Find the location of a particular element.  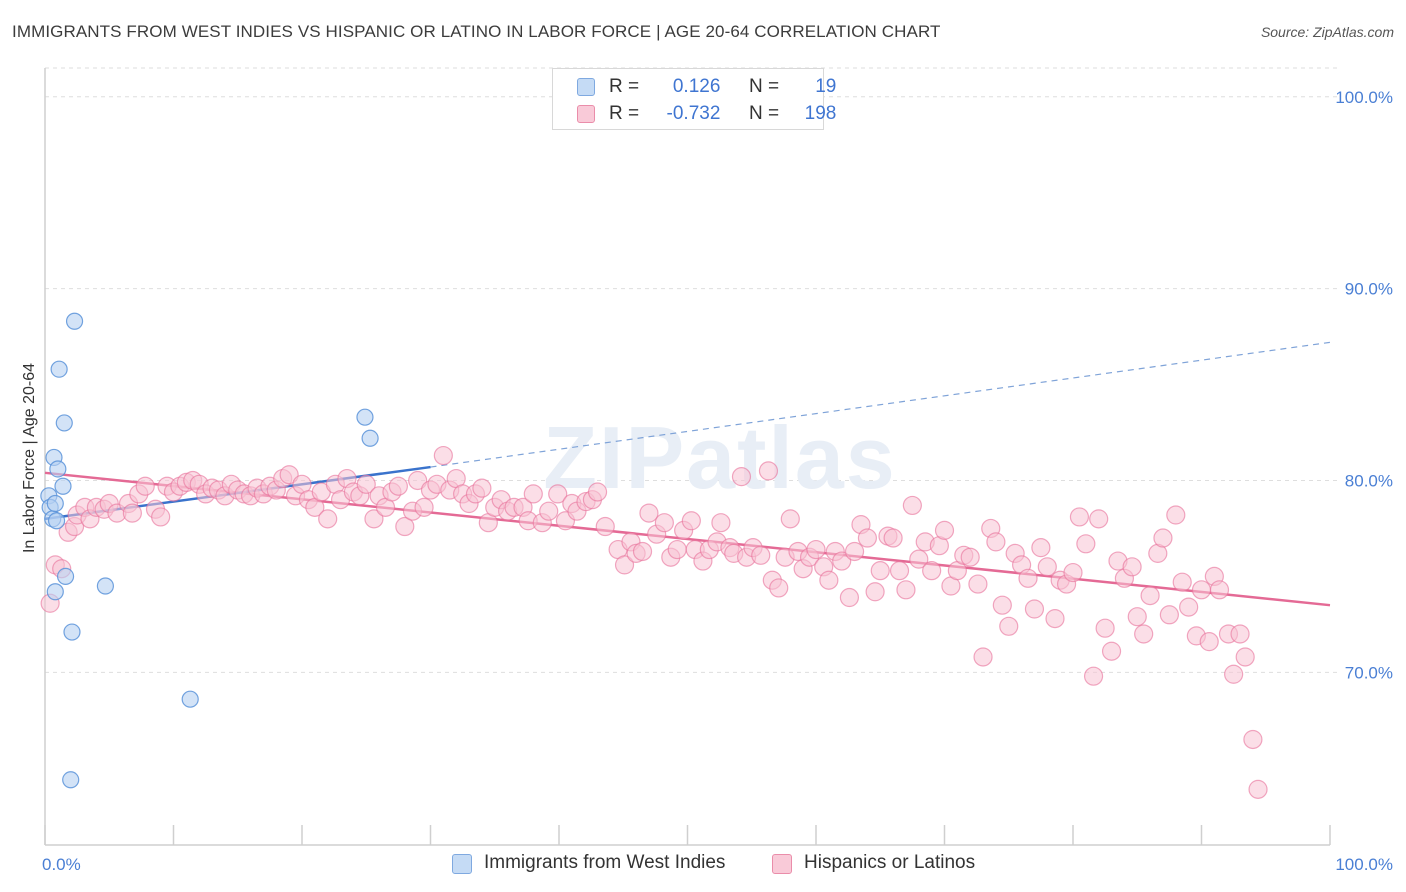

legend-swatch-hispanics is located at coordinates (586, 114).